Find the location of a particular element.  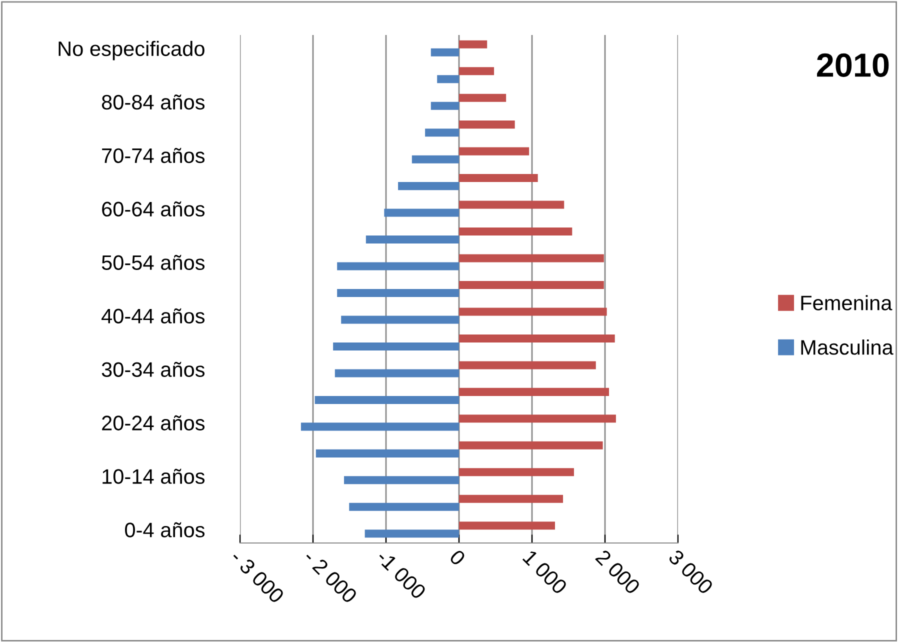

y-tick-label: 40-44 años is located at coordinates (153, 316).